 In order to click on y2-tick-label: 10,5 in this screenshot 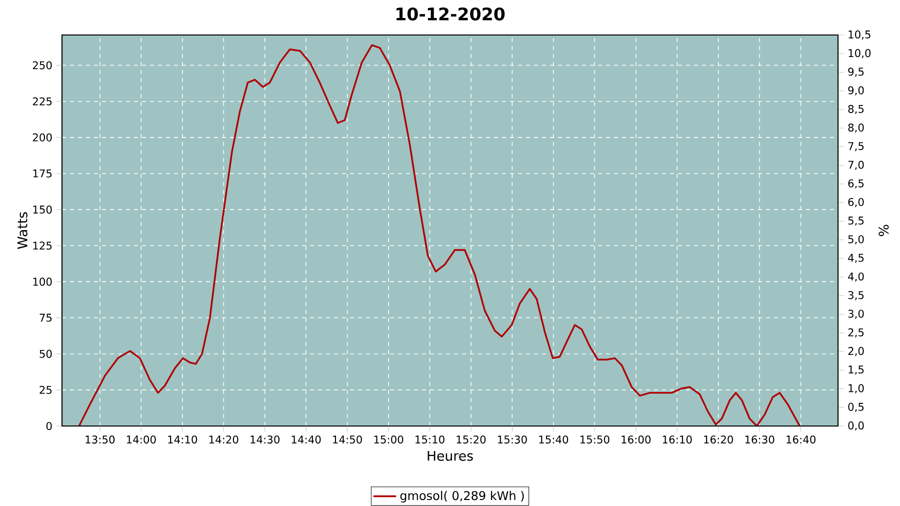, I will do `click(859, 35)`.